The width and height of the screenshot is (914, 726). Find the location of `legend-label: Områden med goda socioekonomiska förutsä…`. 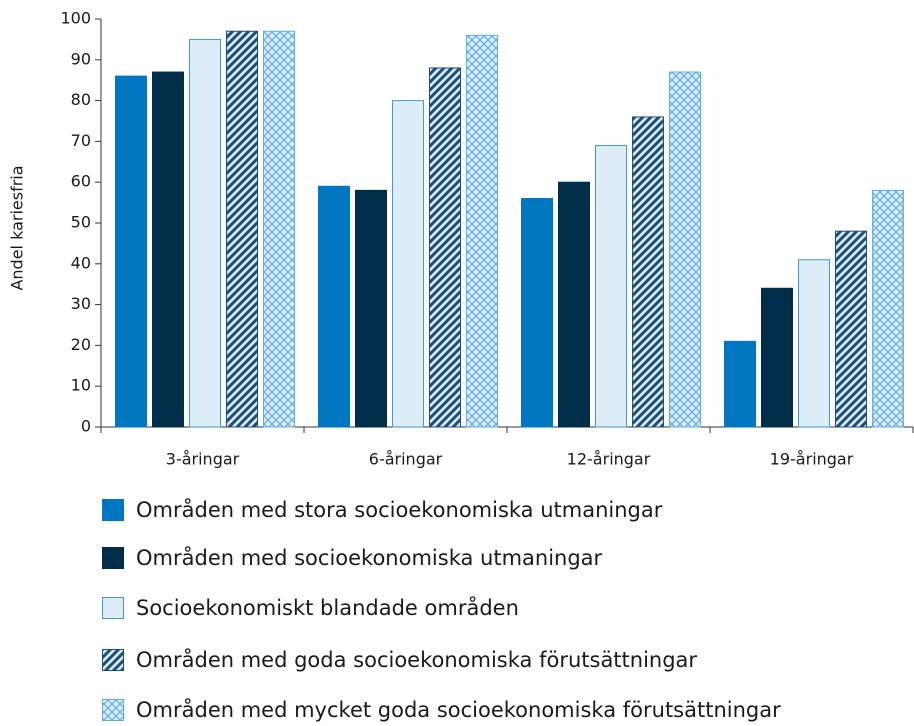

legend-label: Områden med goda socioekonomiska förutsä… is located at coordinates (416, 659).